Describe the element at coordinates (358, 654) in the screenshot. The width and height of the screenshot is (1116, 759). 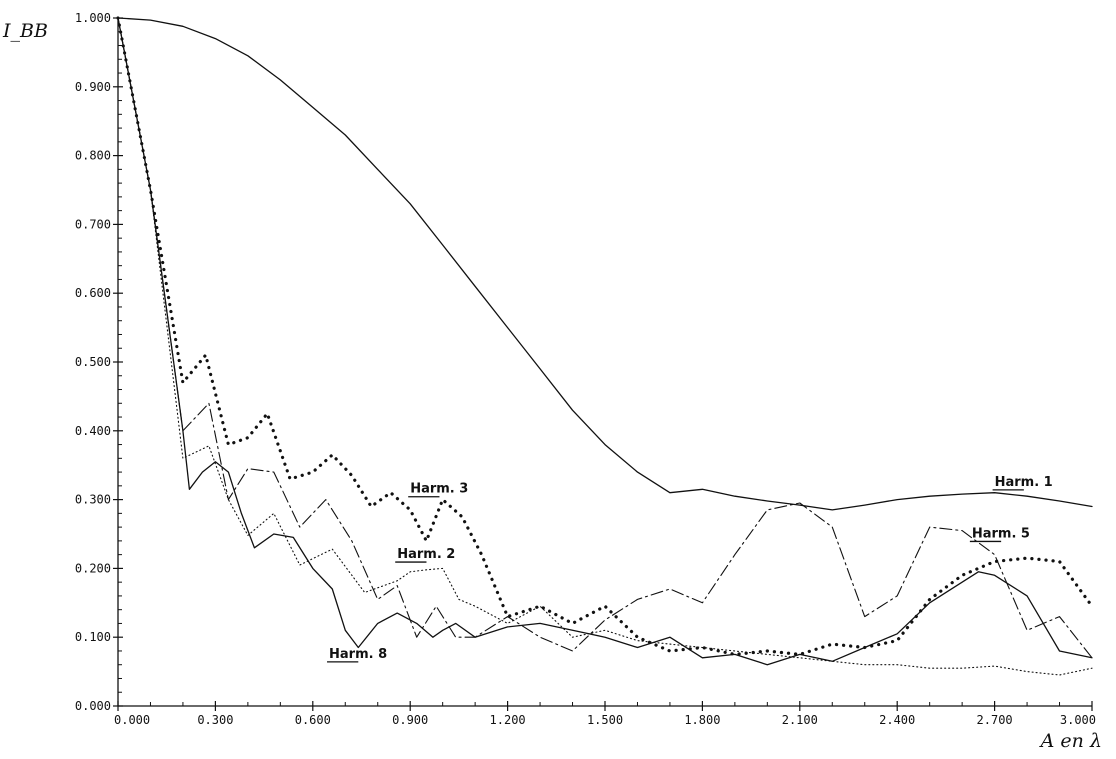
I see `annotation-label: Harm. 8` at that location.